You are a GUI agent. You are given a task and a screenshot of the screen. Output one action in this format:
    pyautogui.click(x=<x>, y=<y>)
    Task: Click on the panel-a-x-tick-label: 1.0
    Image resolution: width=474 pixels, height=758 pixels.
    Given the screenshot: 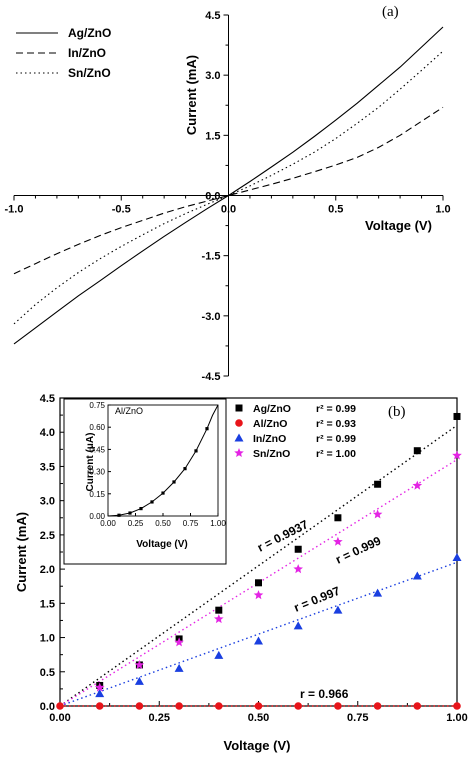 What is the action you would take?
    pyautogui.click(x=442, y=210)
    